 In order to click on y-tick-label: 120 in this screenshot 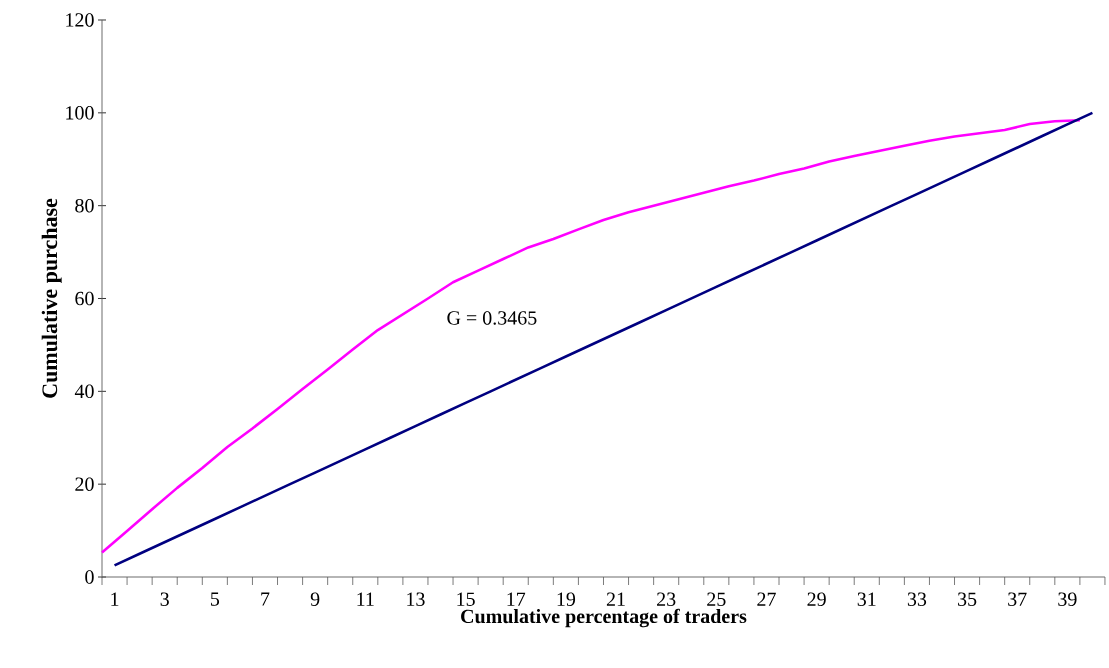, I will do `click(80, 20)`.